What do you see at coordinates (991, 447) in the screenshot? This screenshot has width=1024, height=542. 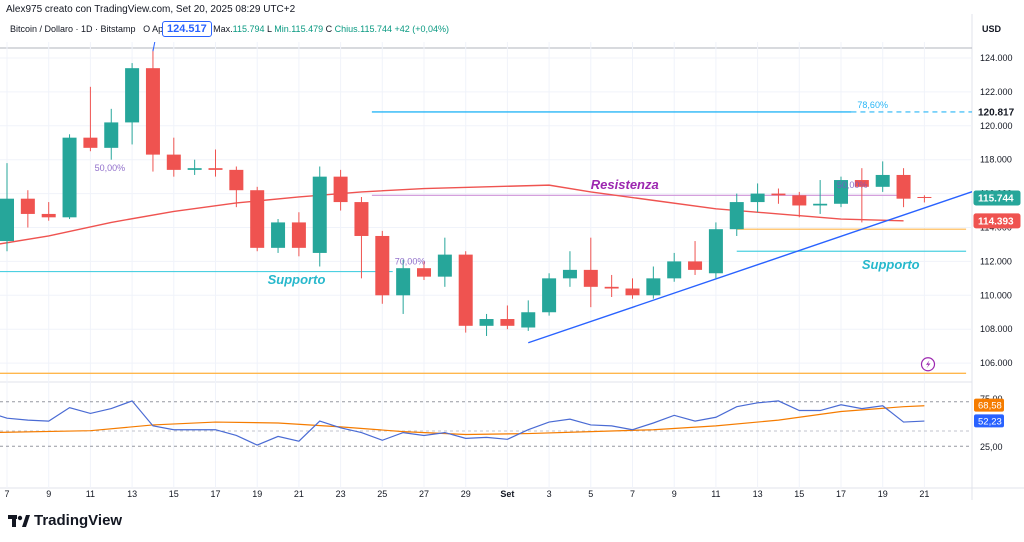 I see `rsi-tick-label: 25,00` at bounding box center [991, 447].